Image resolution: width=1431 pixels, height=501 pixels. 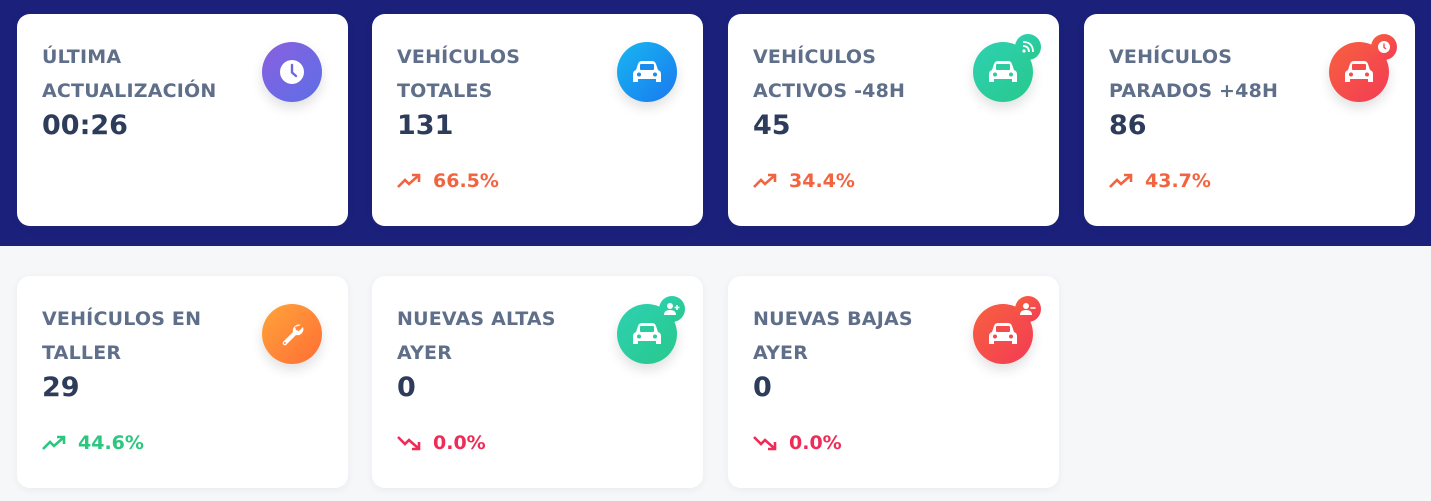 I want to click on card-title: Vehículos parados +48H, so click(x=1194, y=74).